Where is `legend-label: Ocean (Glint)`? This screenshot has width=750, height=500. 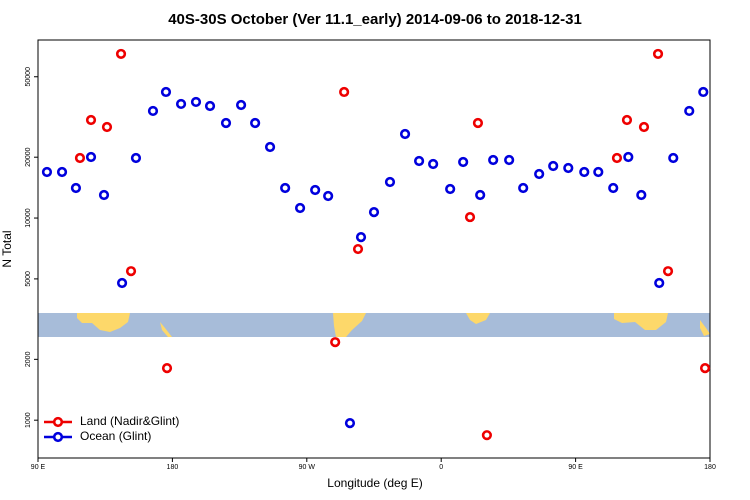
legend-label: Ocean (Glint) is located at coordinates (115, 436).